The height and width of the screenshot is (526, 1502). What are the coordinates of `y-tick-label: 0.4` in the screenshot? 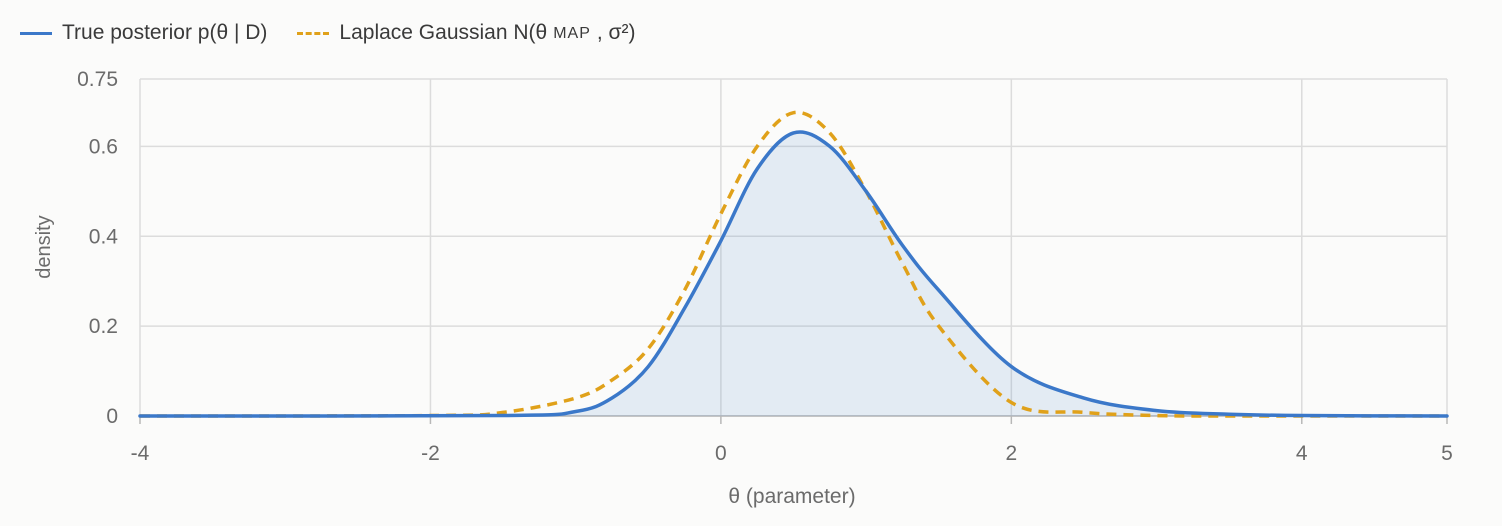 It's located at (104, 236).